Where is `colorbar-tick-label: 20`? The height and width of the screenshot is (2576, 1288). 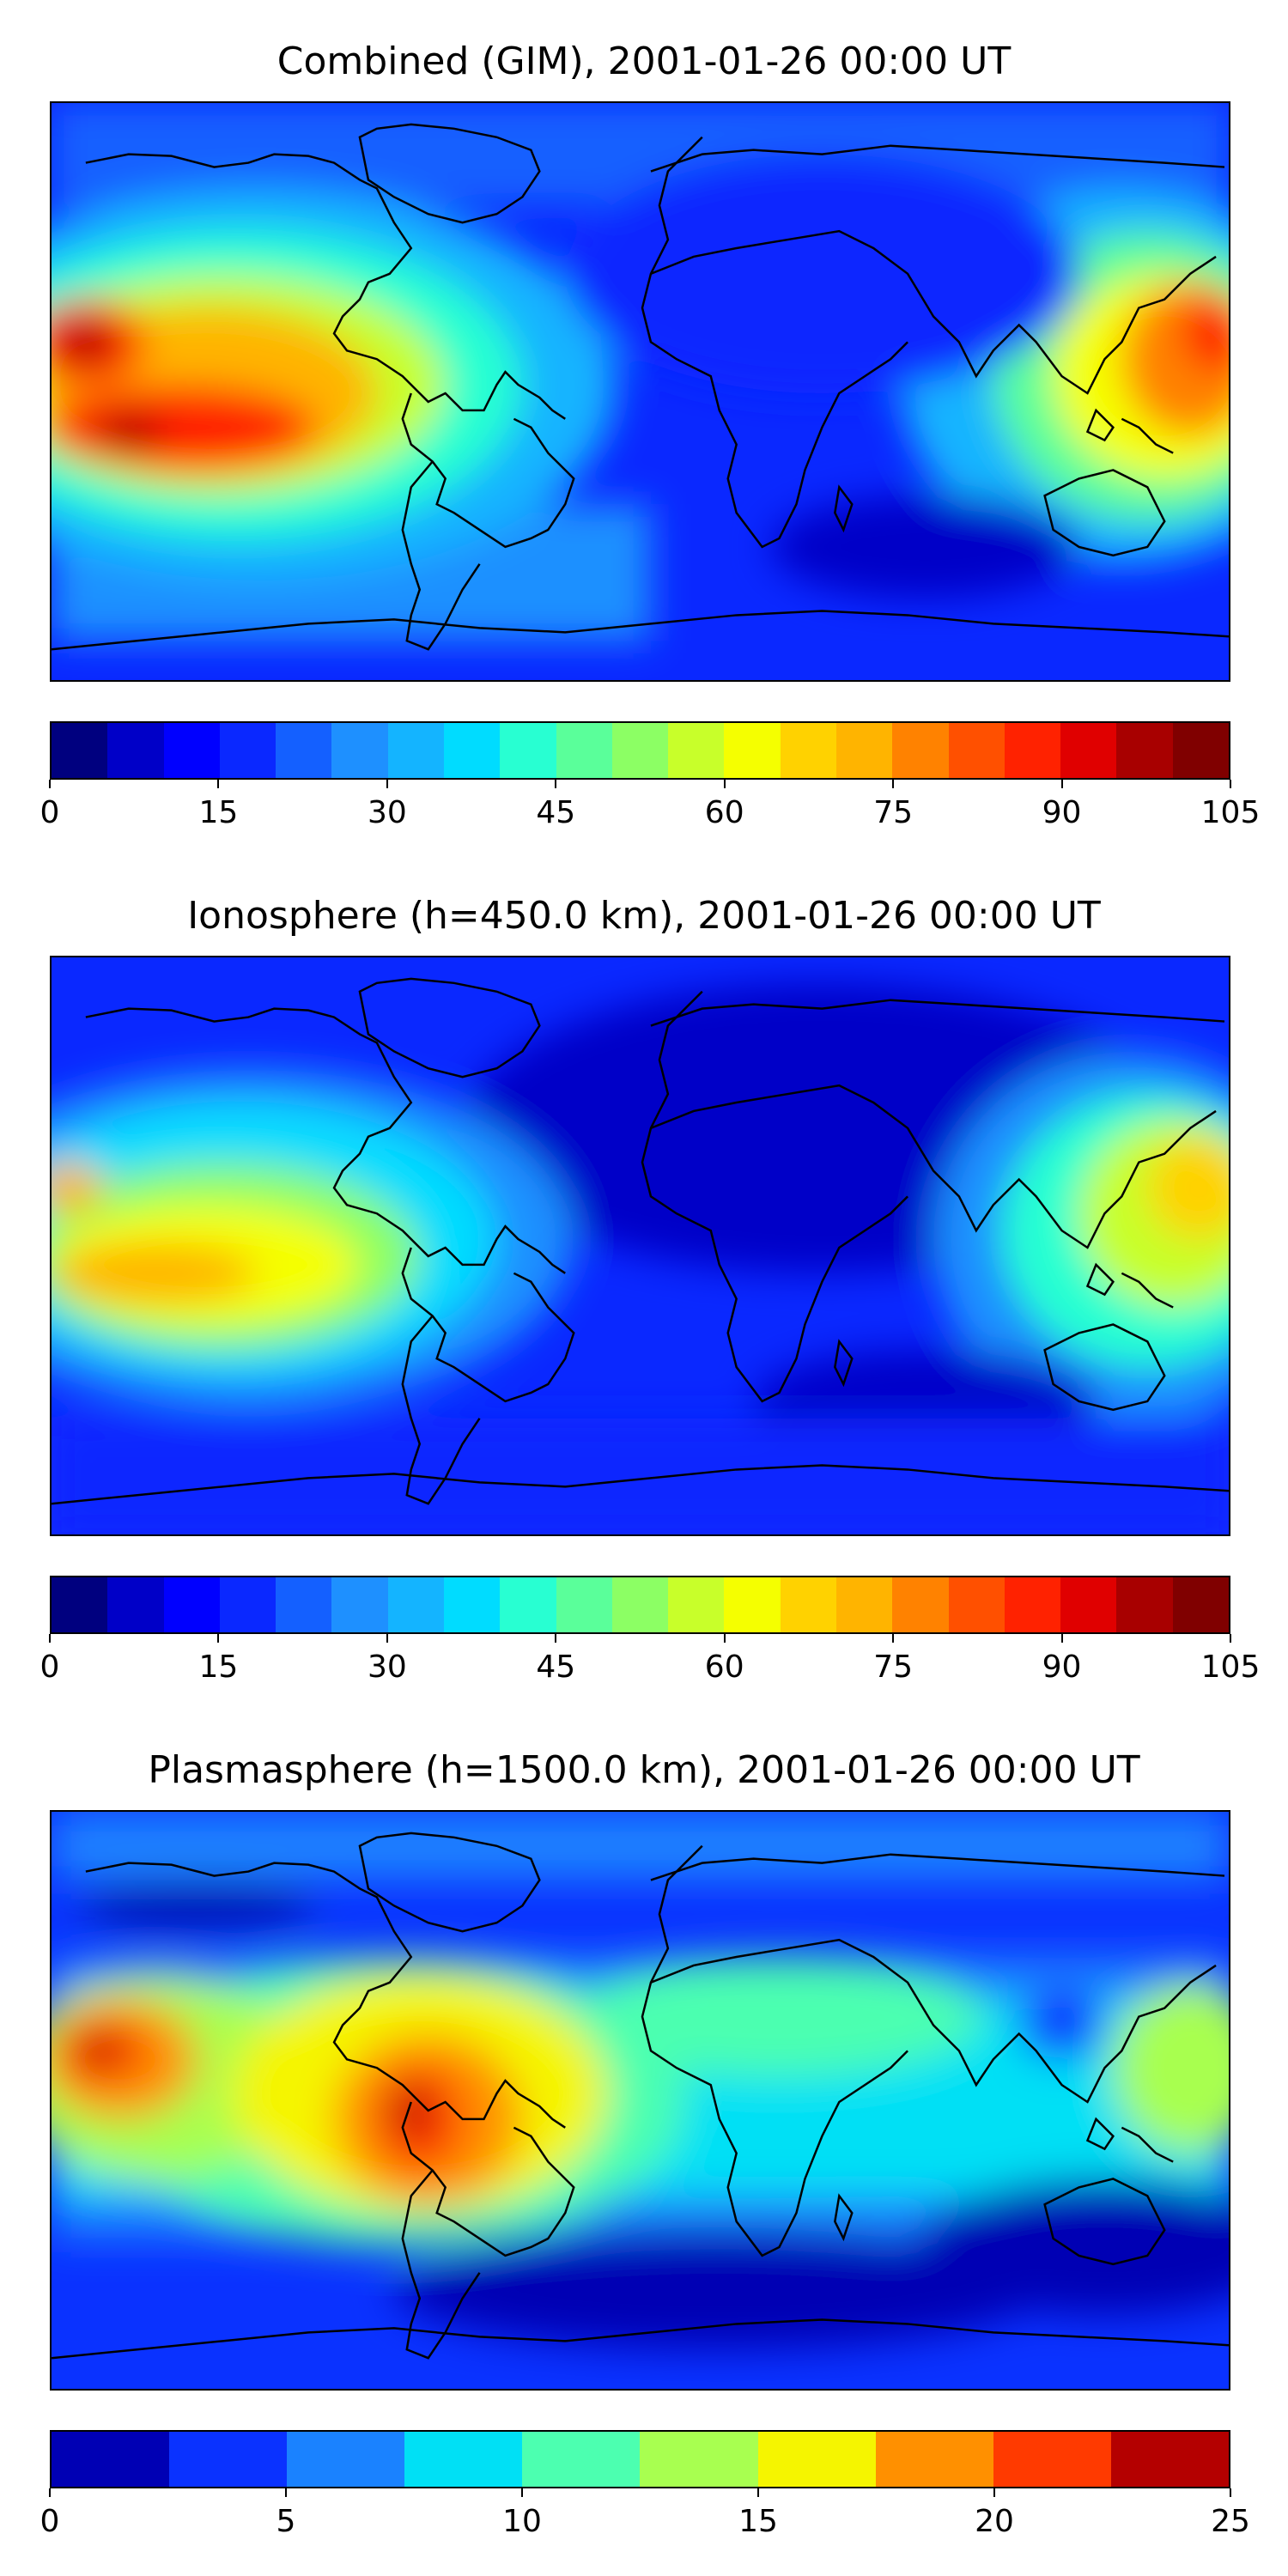
colorbar-tick-label: 20 is located at coordinates (995, 2522).